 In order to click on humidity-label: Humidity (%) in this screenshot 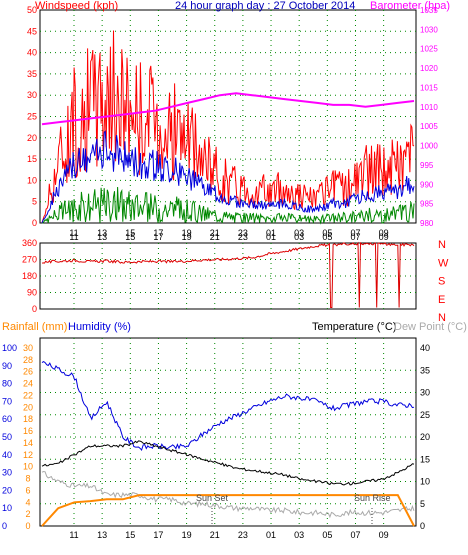, I will do `click(99, 327)`.